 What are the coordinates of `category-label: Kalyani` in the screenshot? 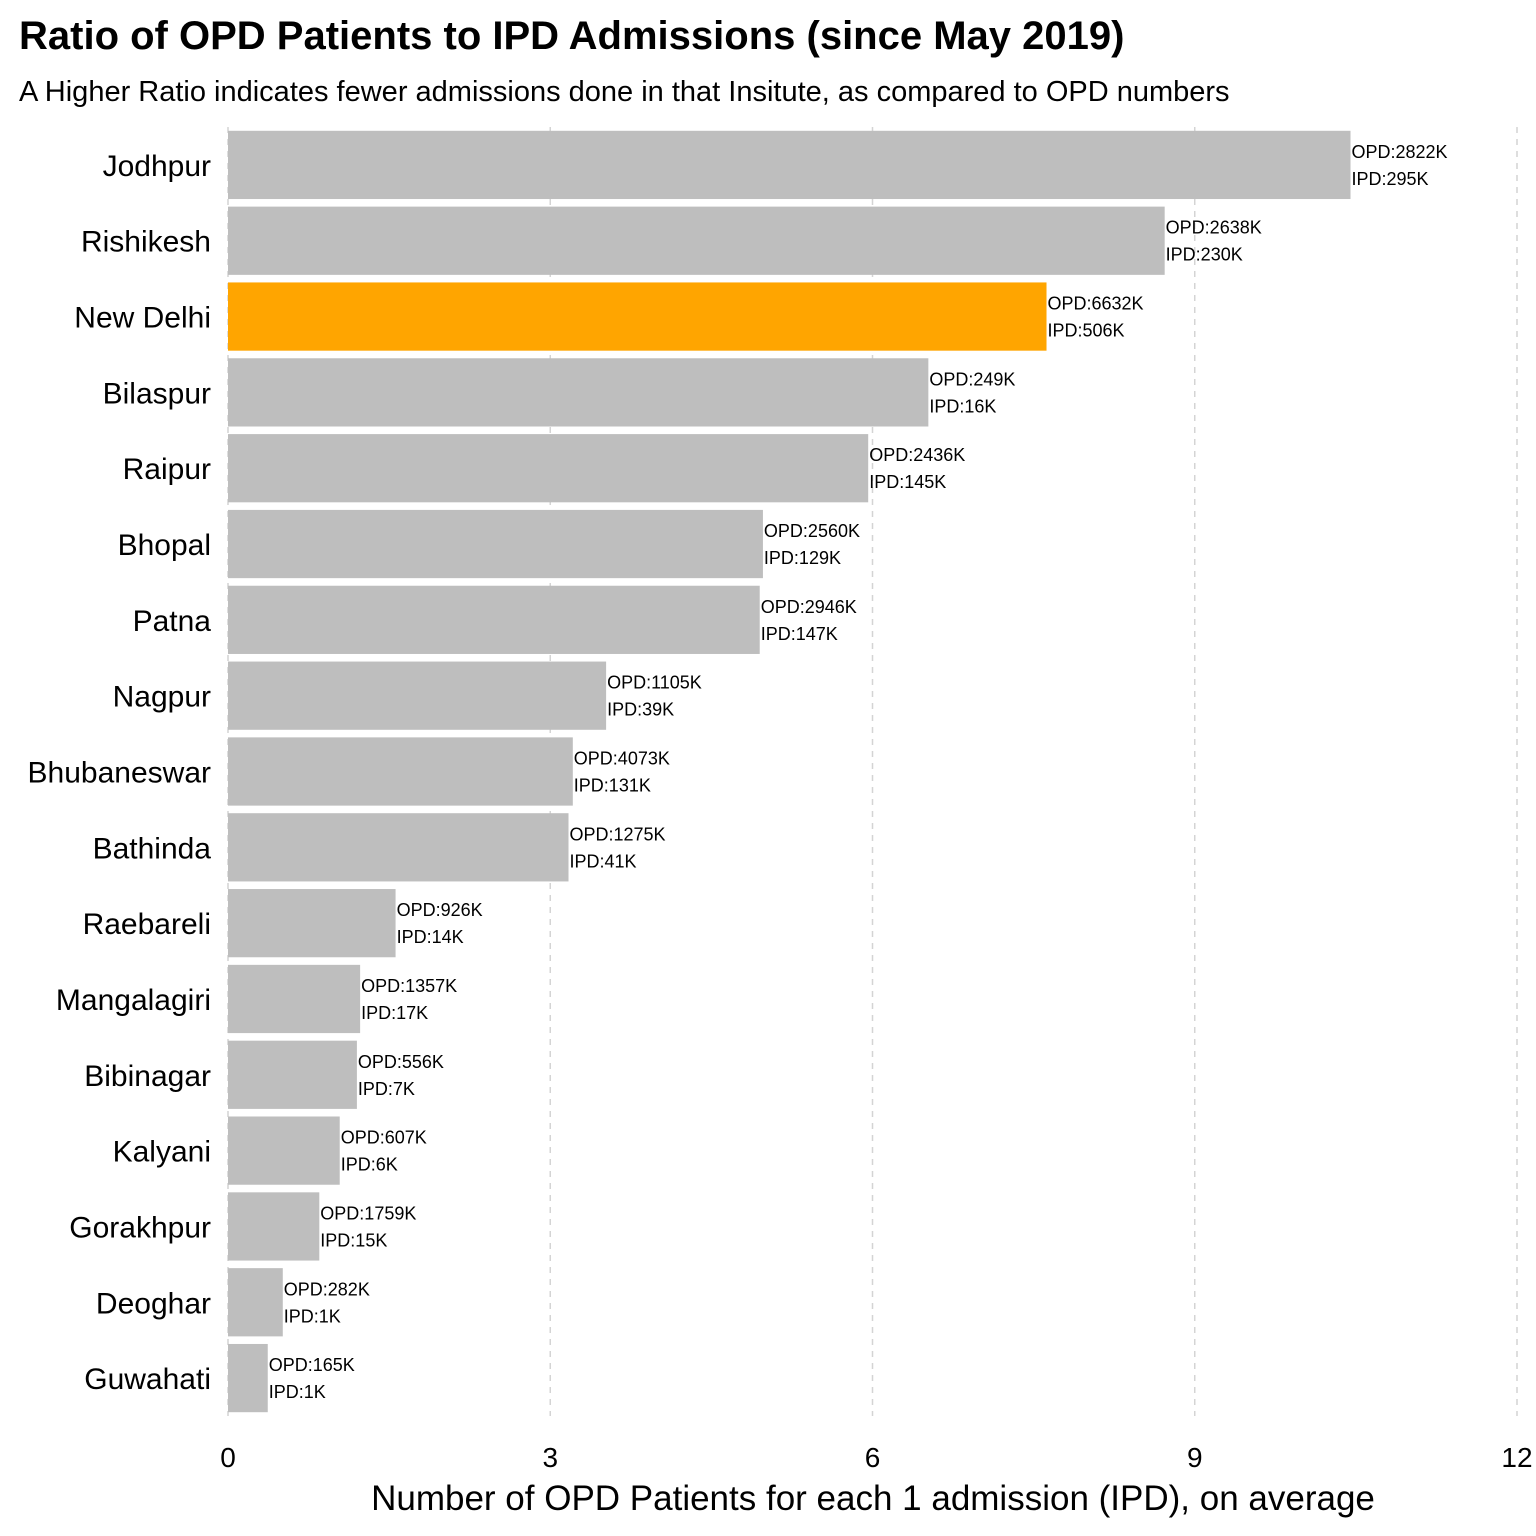 It's located at (162, 1152).